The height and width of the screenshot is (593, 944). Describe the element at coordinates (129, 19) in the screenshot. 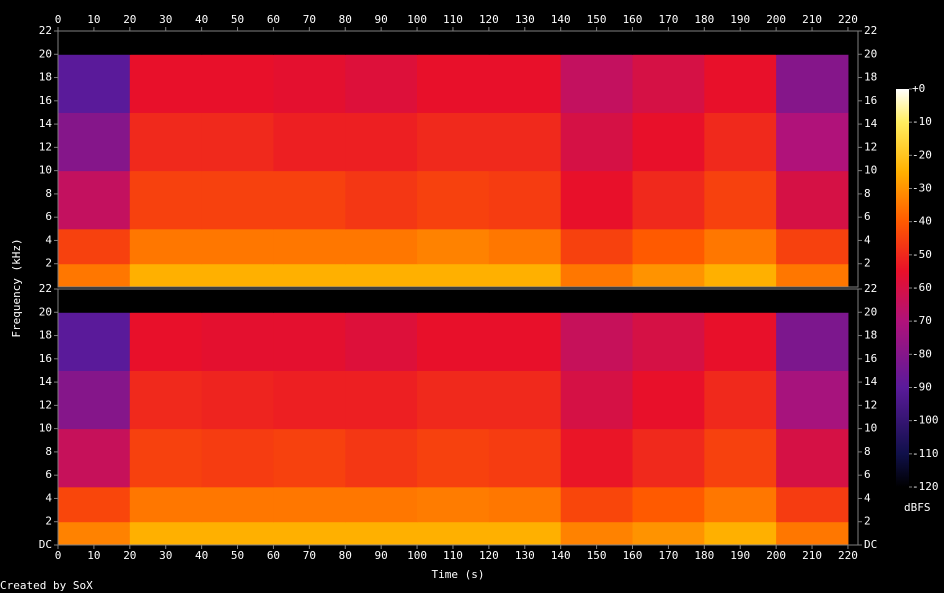

I see `x-tick-label: 20` at that location.